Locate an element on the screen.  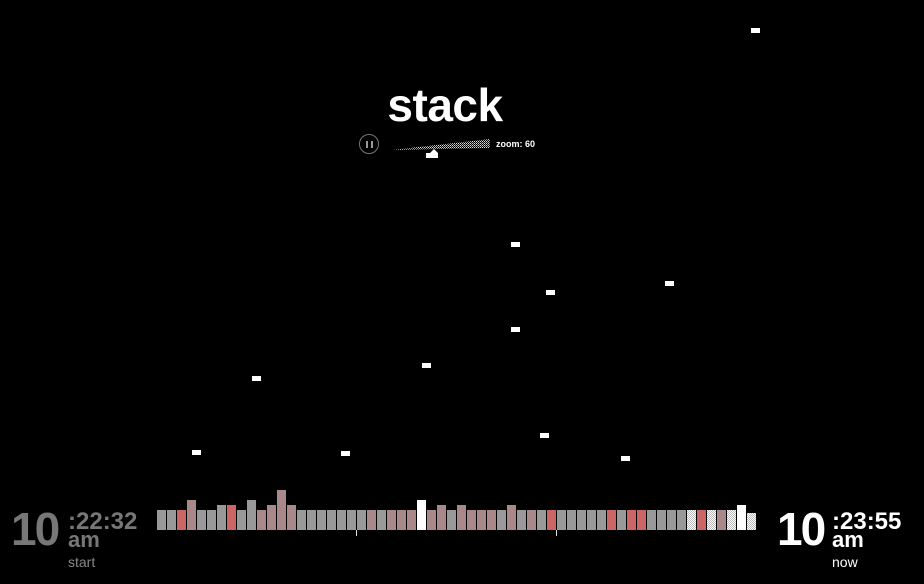
zoom-slider-handle is located at coordinates (432, 153).